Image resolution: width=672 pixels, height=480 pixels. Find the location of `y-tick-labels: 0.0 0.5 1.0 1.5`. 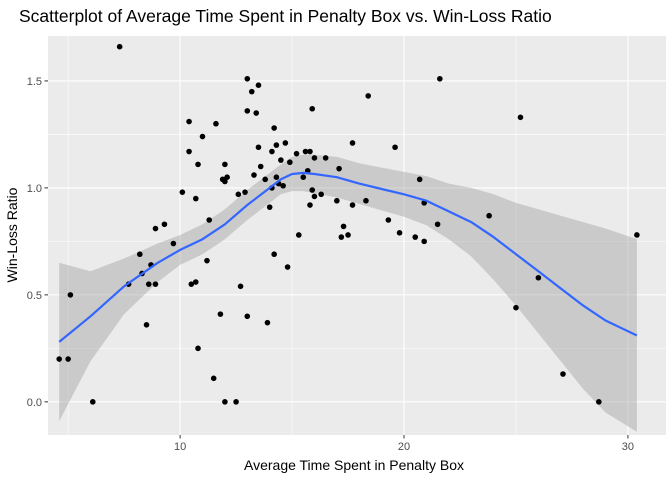

y-tick-labels: 0.0 0.5 1.0 1.5 is located at coordinates (34, 242).